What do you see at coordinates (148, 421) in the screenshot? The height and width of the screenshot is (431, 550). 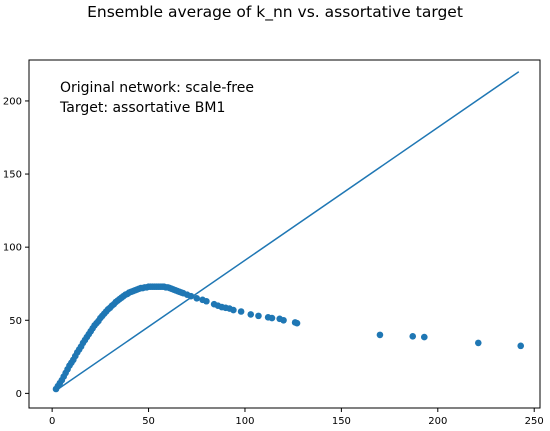 I see `x-tick-label: 50` at bounding box center [148, 421].